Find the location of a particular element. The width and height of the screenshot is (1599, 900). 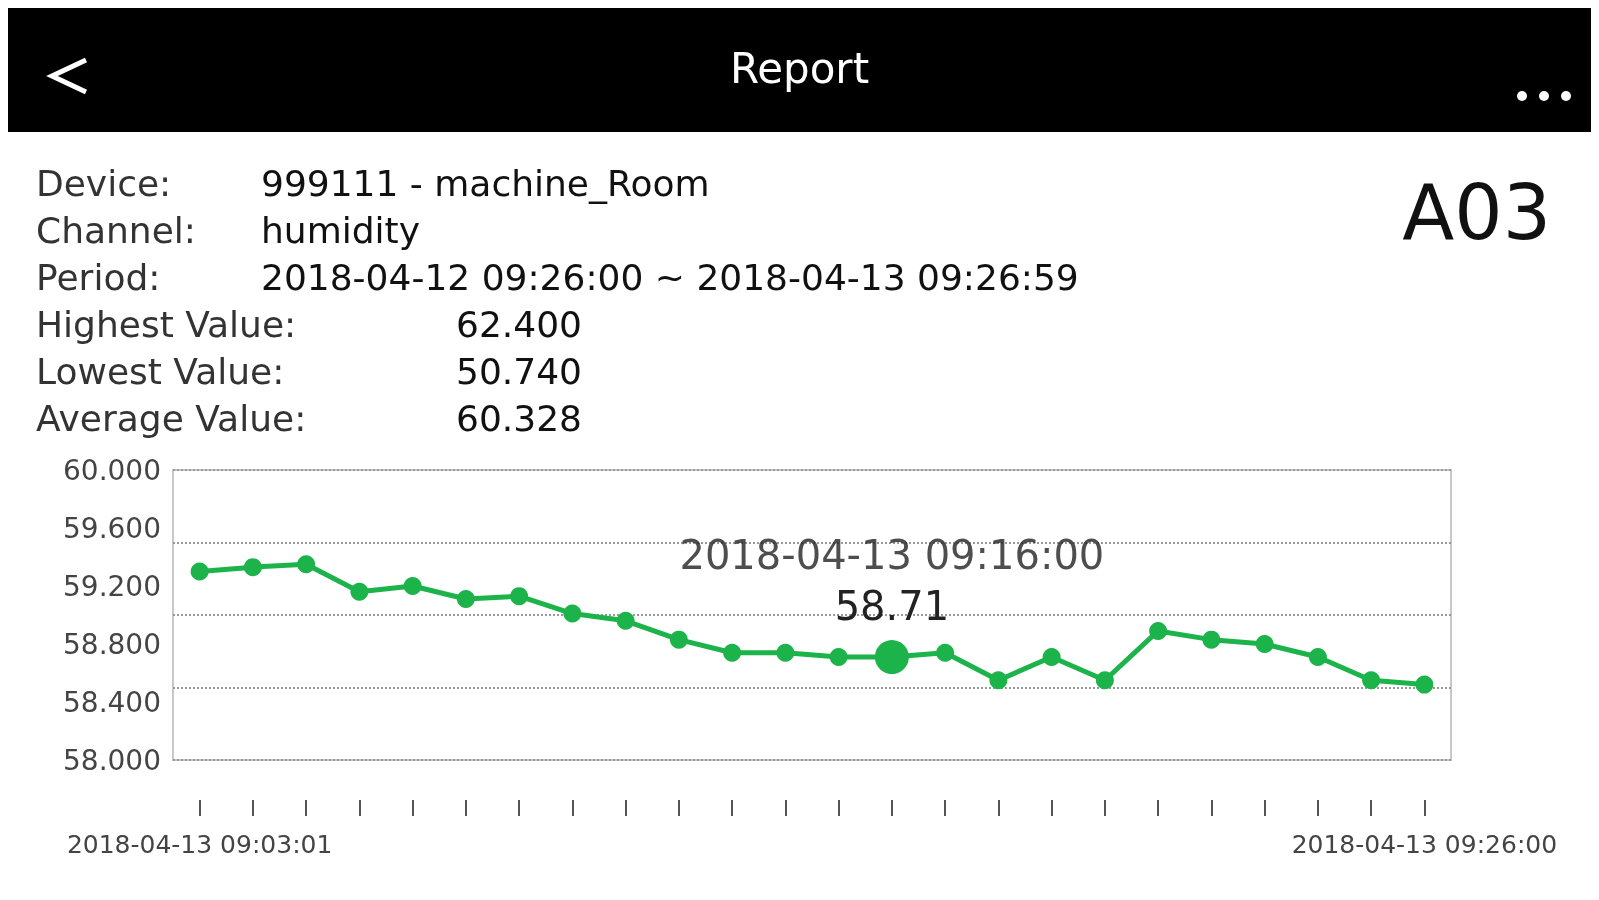

text: 2018-04-12 09:26:00 ~ 2018-04-13 09:26:59 is located at coordinates (670, 278).